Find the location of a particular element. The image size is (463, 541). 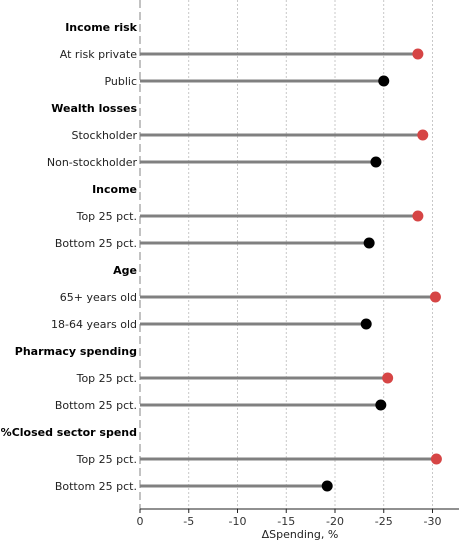

category-label: Stockholder is located at coordinates (105, 135).